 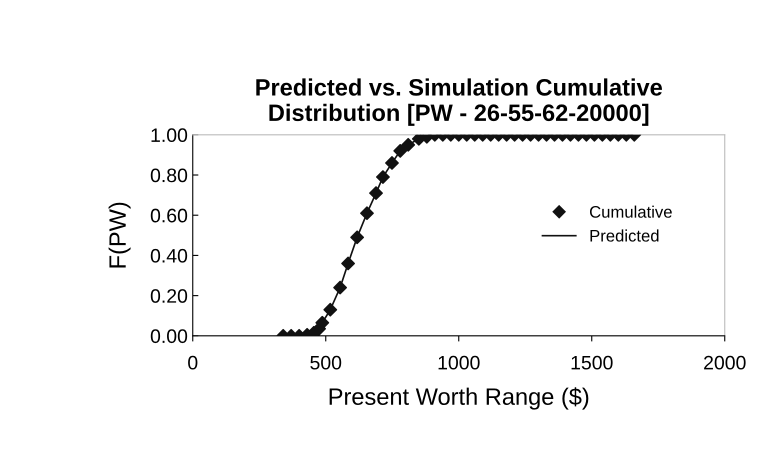 What do you see at coordinates (169, 255) in the screenshot?
I see `y-tick-label: 0.40` at bounding box center [169, 255].